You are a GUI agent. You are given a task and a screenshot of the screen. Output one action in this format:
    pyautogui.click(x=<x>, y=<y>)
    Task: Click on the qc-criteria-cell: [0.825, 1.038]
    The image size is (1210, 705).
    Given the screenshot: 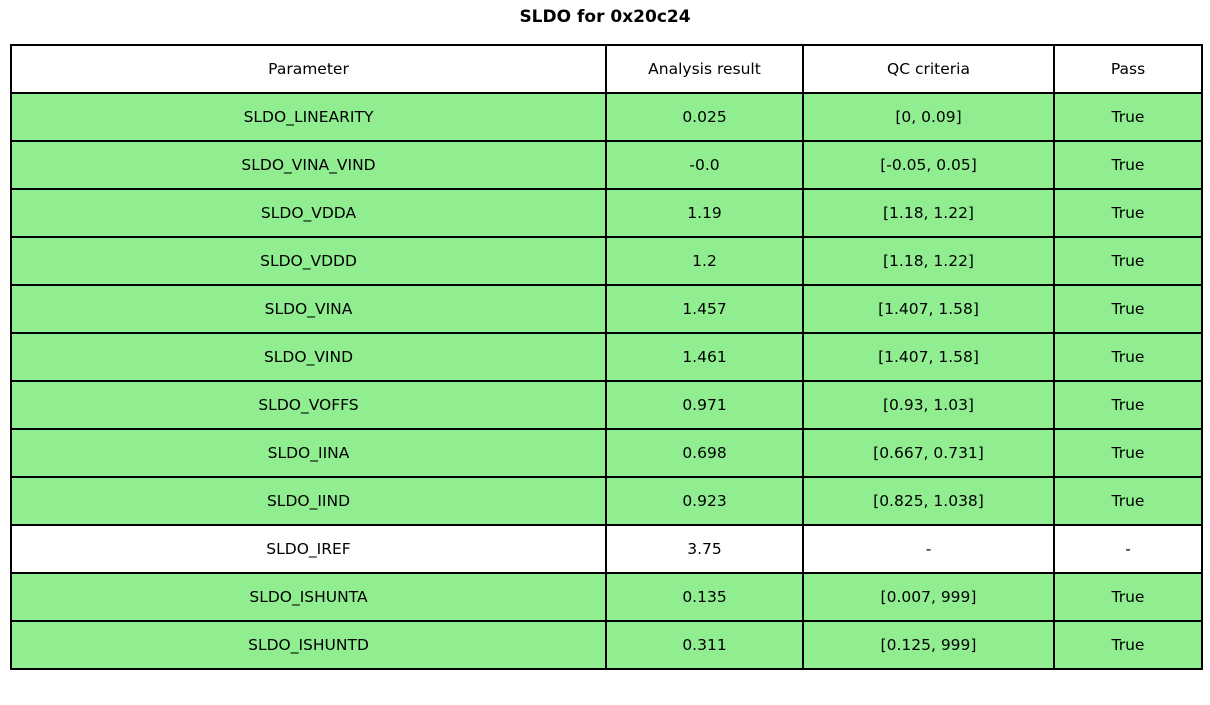 What is the action you would take?
    pyautogui.click(x=928, y=501)
    